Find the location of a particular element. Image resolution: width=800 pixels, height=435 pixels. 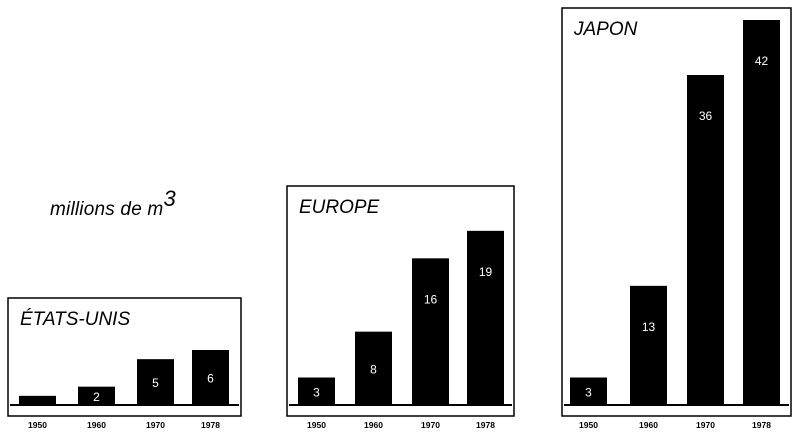

bar-value-label: 5 is located at coordinates (155, 383).